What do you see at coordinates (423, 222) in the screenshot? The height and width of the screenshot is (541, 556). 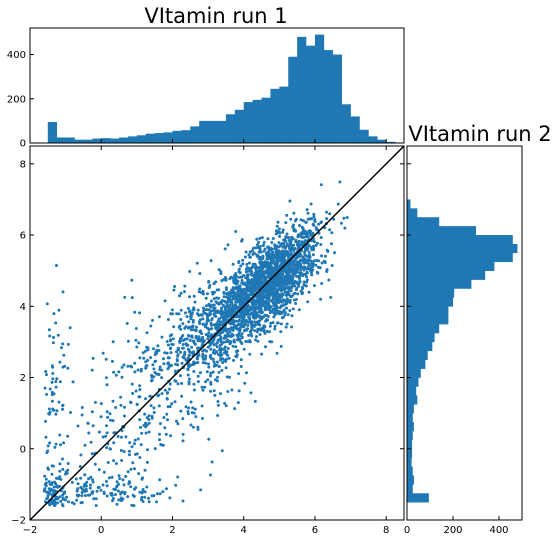 I see `right-histogram-bar` at bounding box center [423, 222].